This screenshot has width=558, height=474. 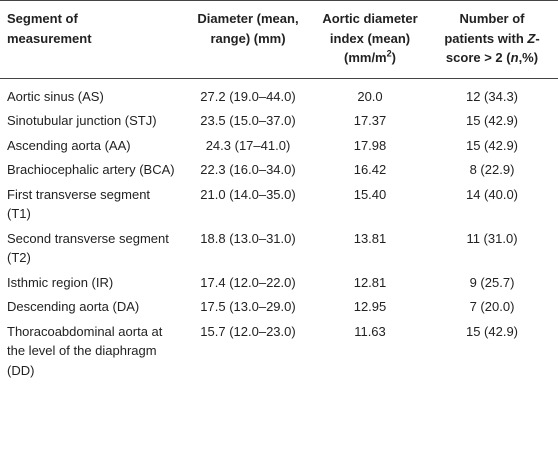 What do you see at coordinates (55, 96) in the screenshot?
I see `table-cell: Aortic sinus (AS)` at bounding box center [55, 96].